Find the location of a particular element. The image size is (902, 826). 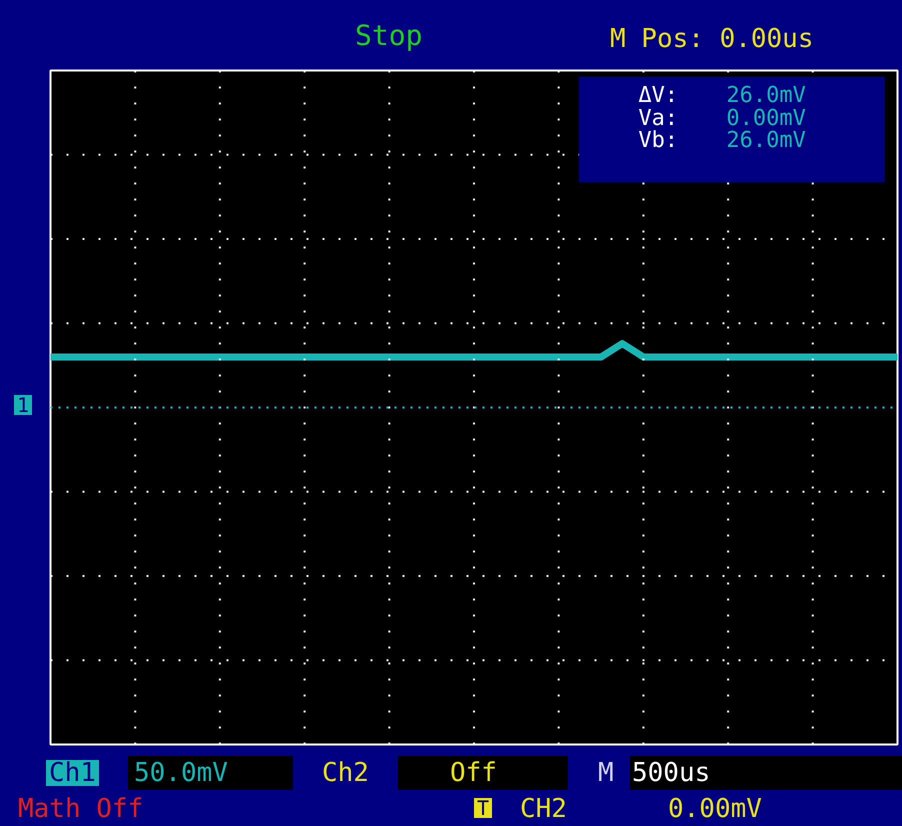

text: Stop is located at coordinates (388, 35).